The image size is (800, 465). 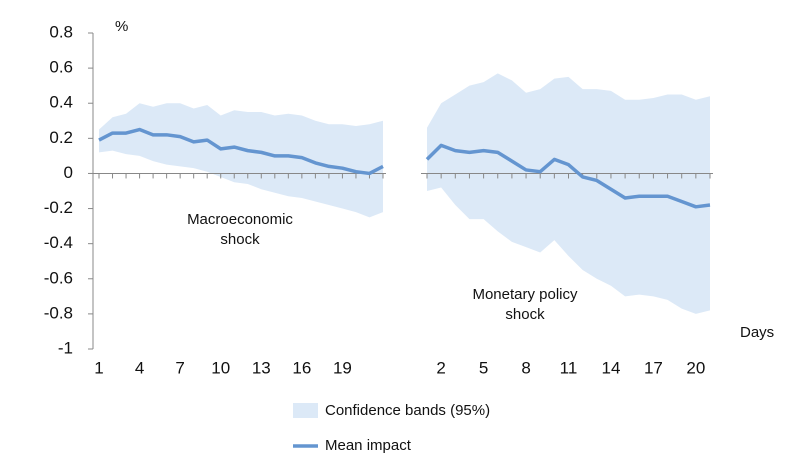 I want to click on x-tick-label: 13, so click(x=261, y=367).